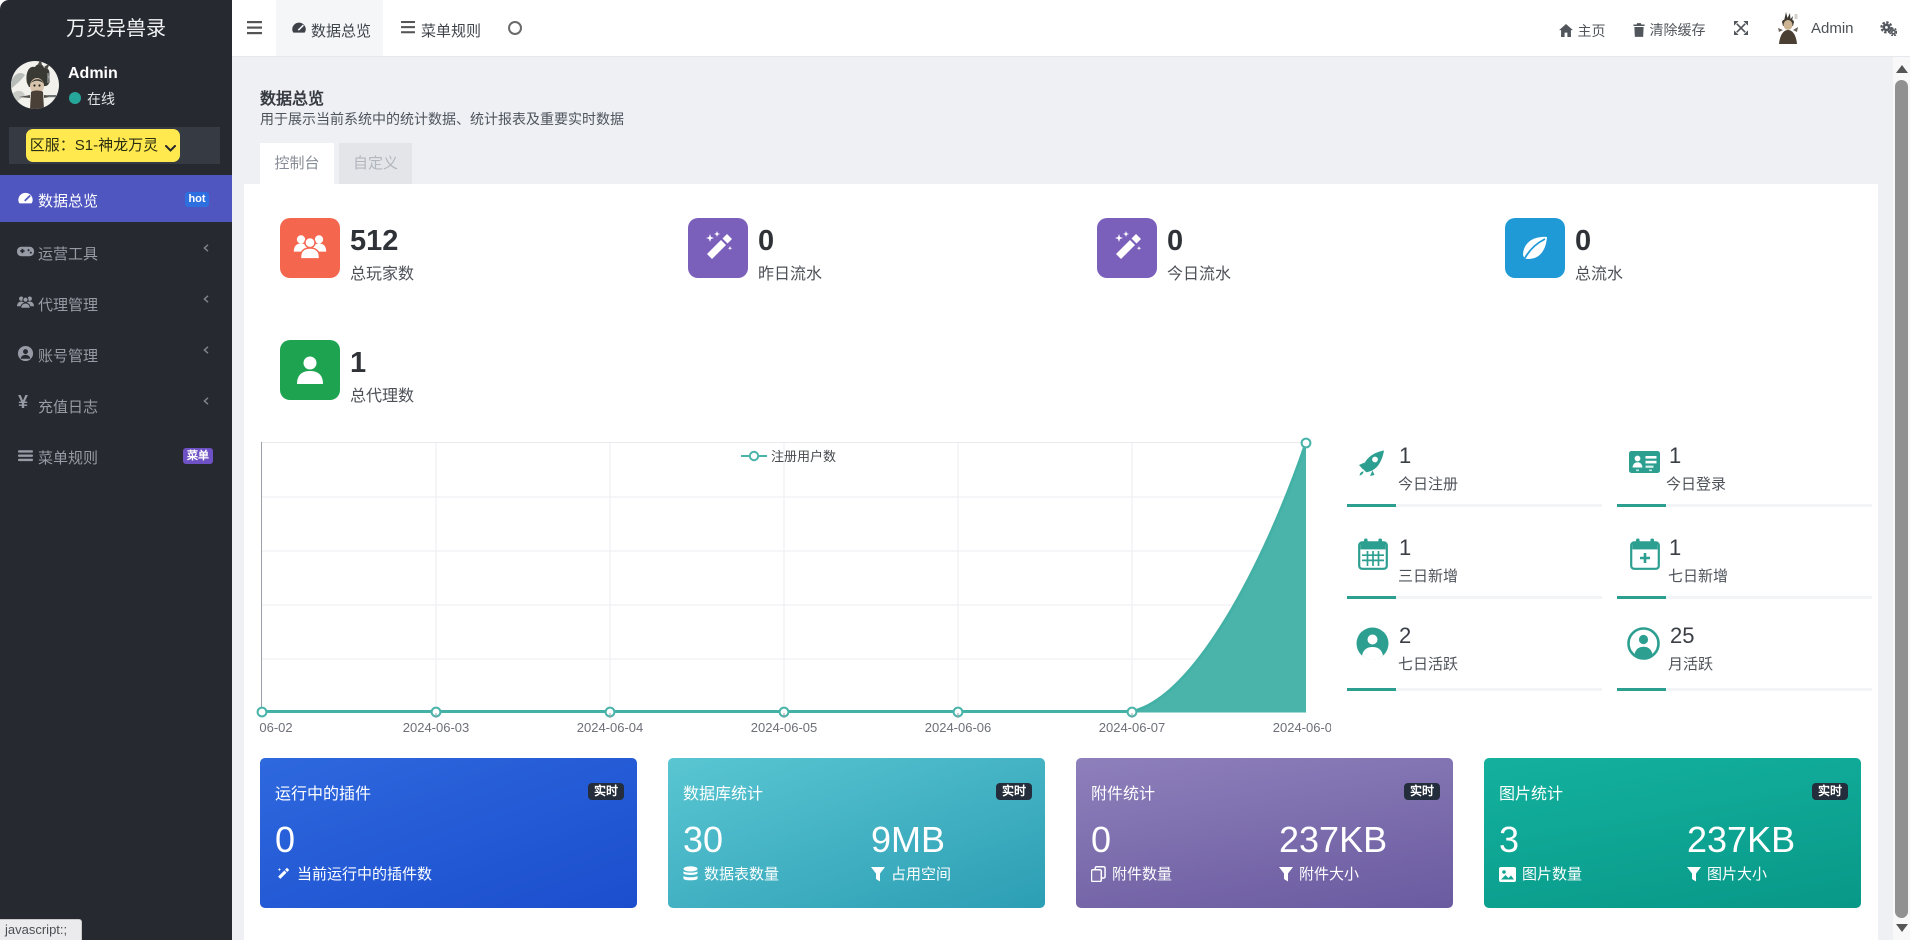  Describe the element at coordinates (610, 727) in the screenshot. I see `svg-text: 2024-06-04` at that location.